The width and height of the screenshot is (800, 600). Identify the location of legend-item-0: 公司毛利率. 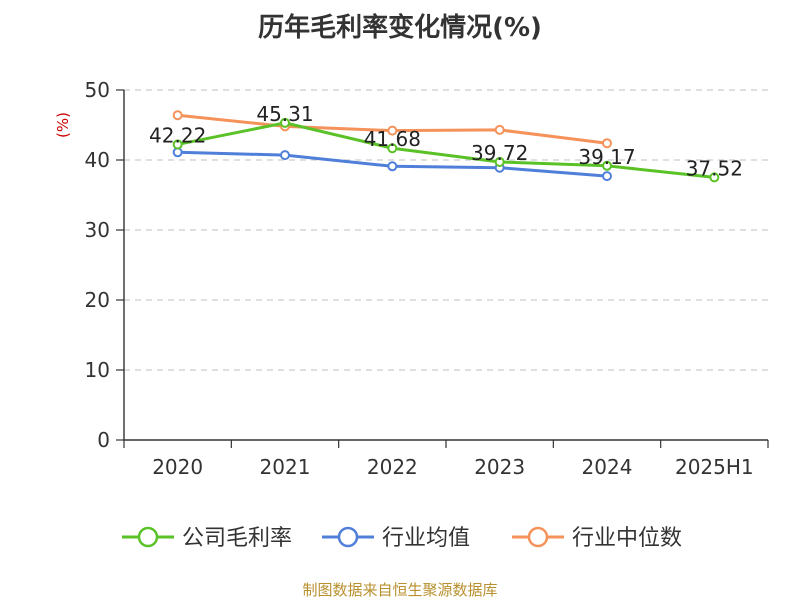
(207, 538).